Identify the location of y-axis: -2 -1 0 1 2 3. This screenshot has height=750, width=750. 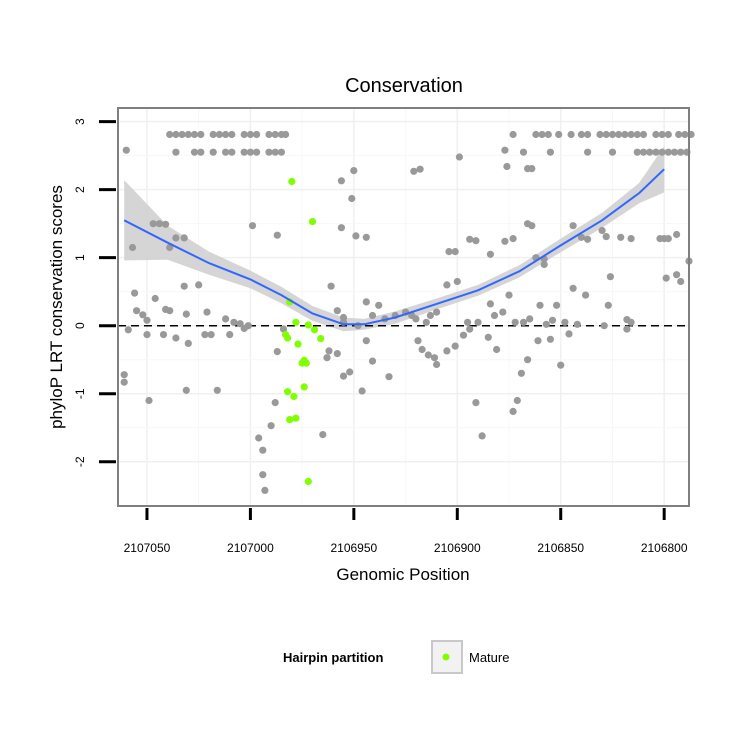
(94, 292).